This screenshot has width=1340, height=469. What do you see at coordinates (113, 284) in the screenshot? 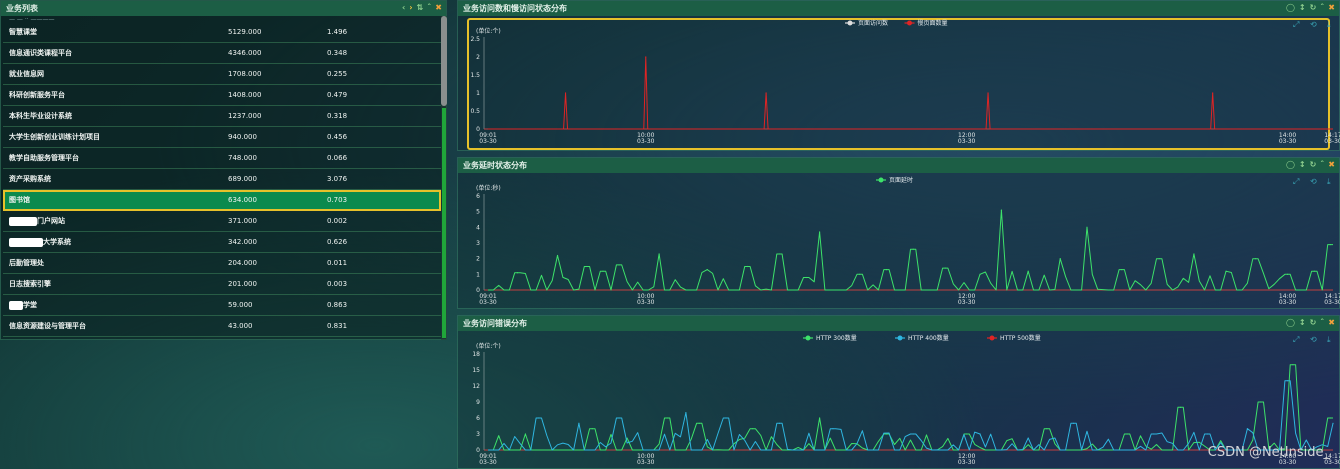
I see `row-name: 日志搜索引擎` at bounding box center [113, 284].